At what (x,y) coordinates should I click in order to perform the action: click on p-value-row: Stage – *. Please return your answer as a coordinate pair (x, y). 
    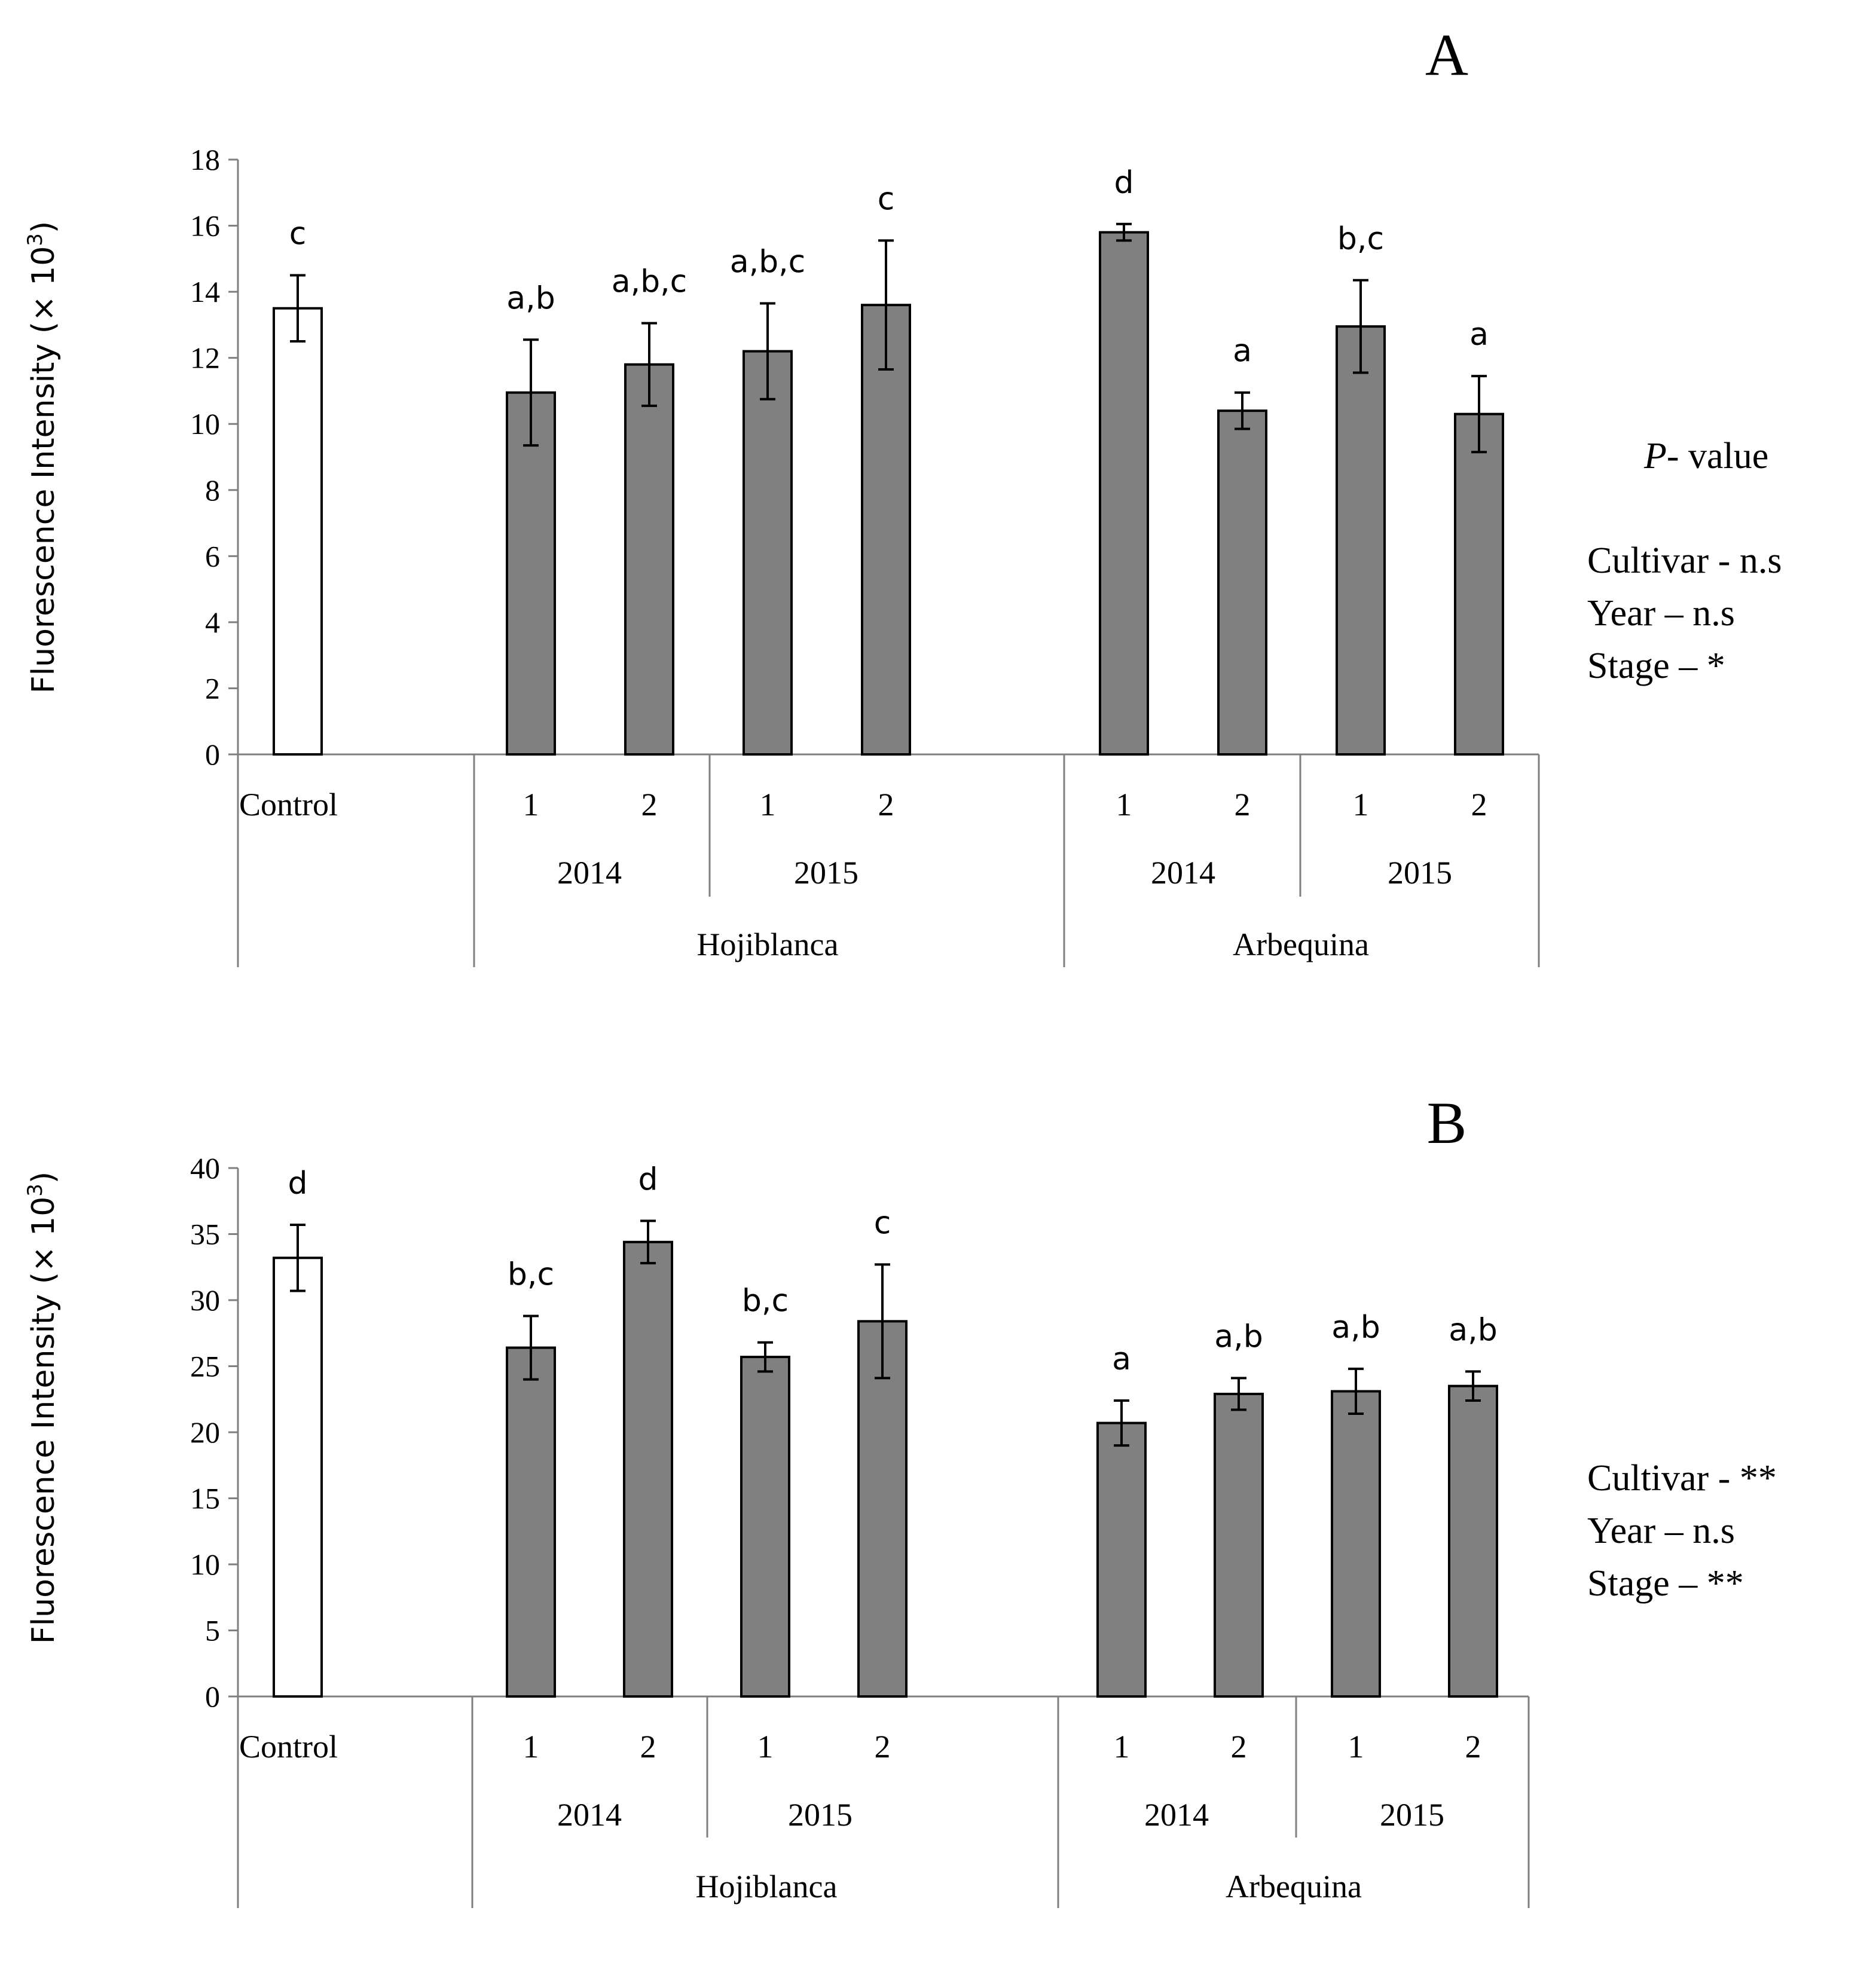
    Looking at the image, I should click on (1656, 666).